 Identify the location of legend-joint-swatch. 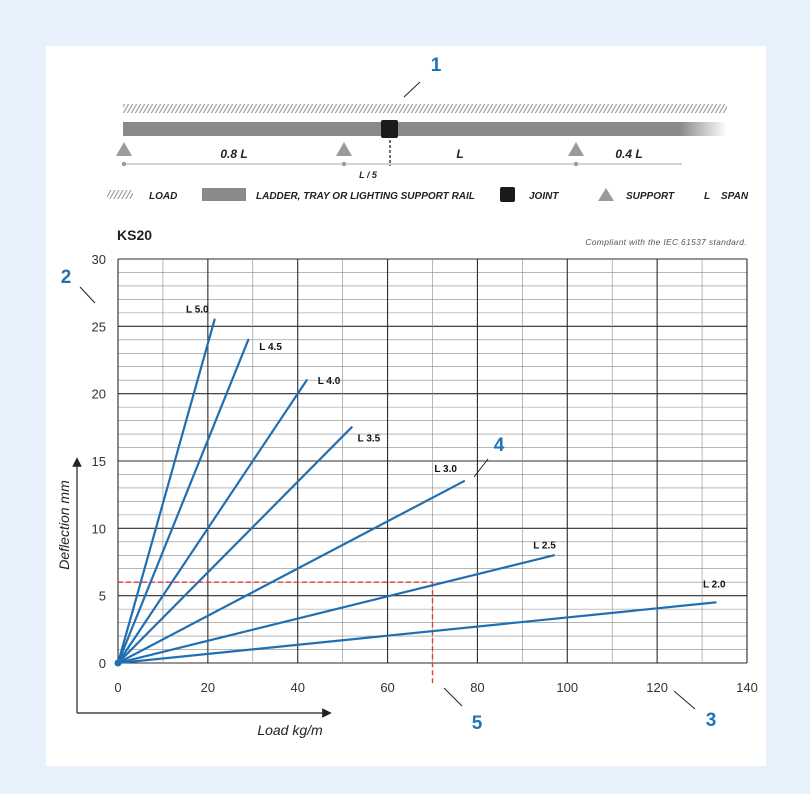
(507, 194).